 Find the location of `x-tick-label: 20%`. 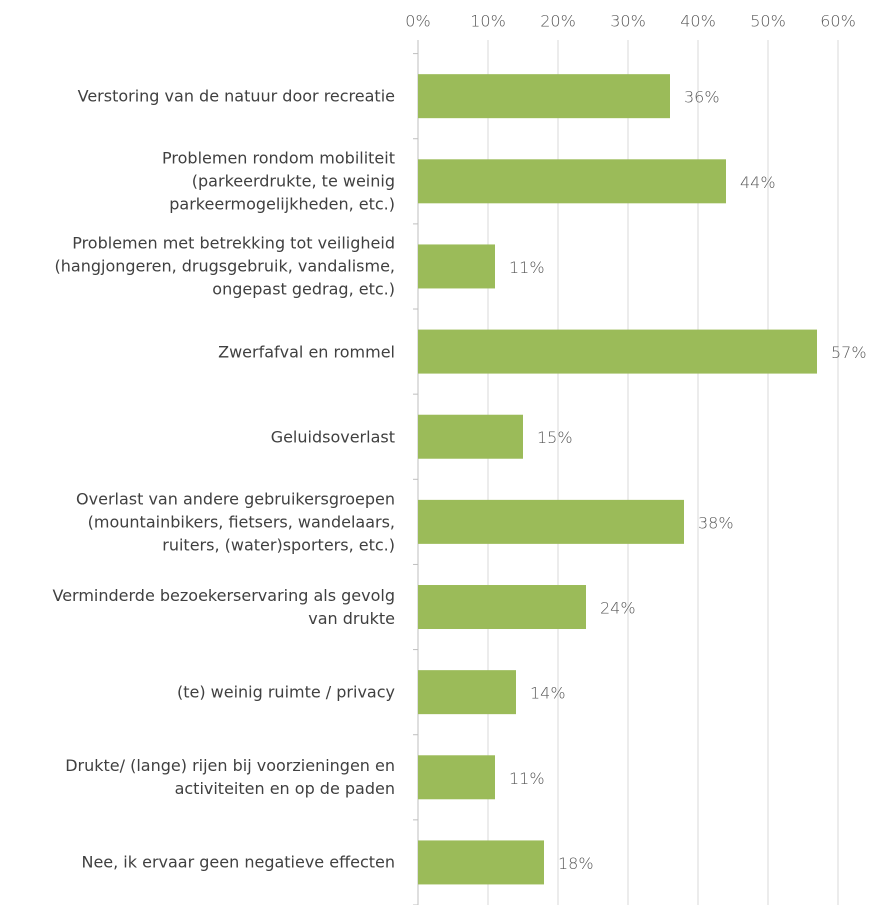

x-tick-label: 20% is located at coordinates (558, 21).